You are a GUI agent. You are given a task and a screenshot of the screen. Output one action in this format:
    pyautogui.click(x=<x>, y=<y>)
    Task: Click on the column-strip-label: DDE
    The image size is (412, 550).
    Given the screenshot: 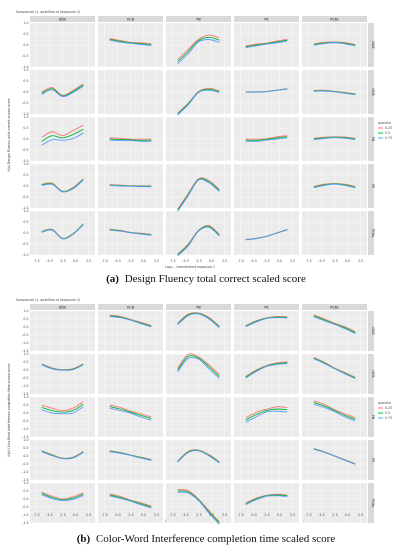 What is the action you would take?
    pyautogui.click(x=62, y=307)
    